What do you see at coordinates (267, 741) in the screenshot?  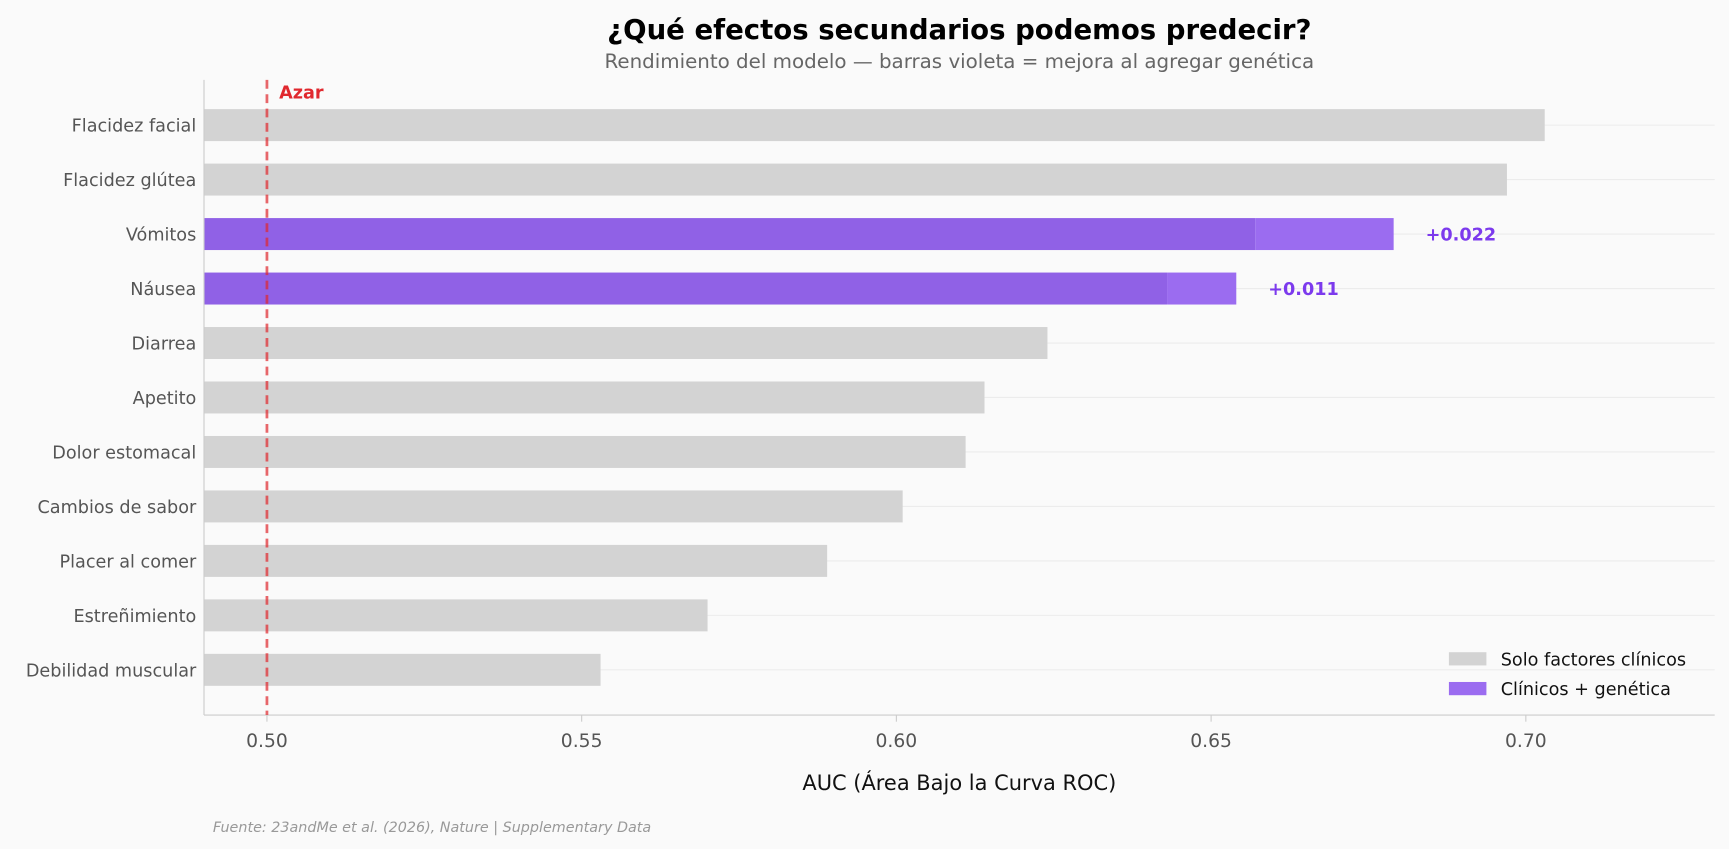 I see `x-tick-label: 0.50` at bounding box center [267, 741].